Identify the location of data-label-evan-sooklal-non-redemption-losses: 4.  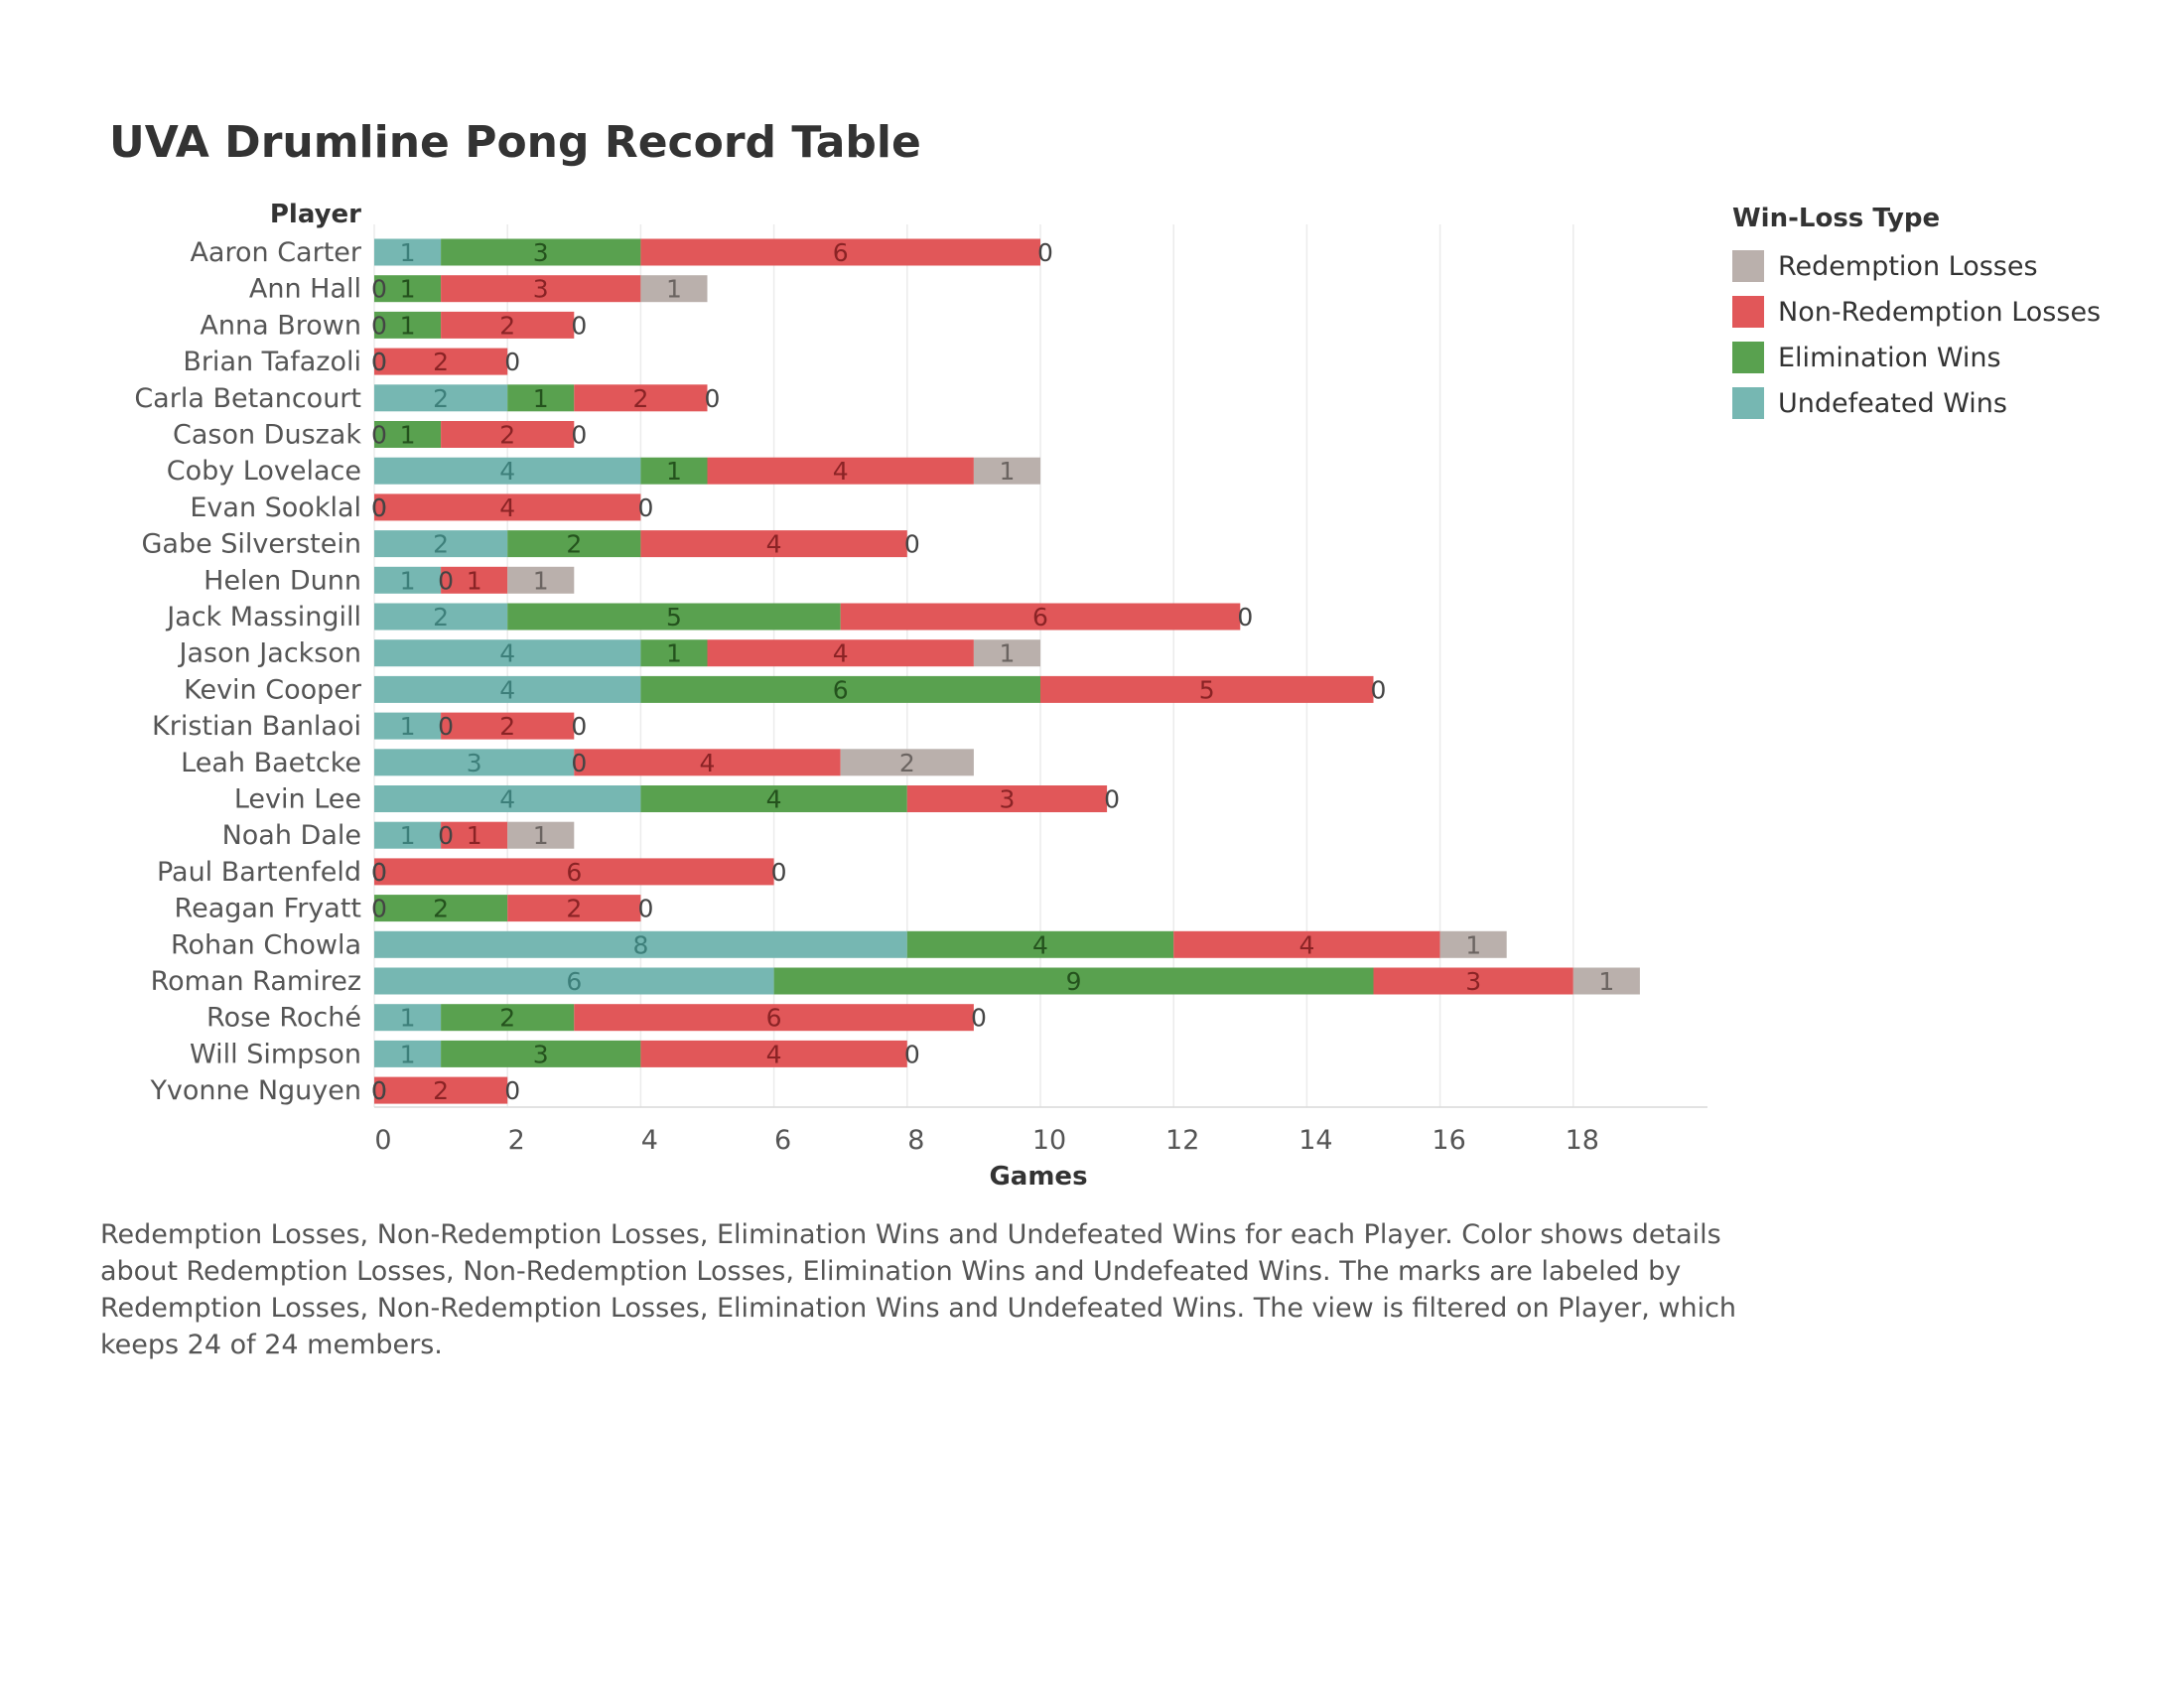
(507, 507).